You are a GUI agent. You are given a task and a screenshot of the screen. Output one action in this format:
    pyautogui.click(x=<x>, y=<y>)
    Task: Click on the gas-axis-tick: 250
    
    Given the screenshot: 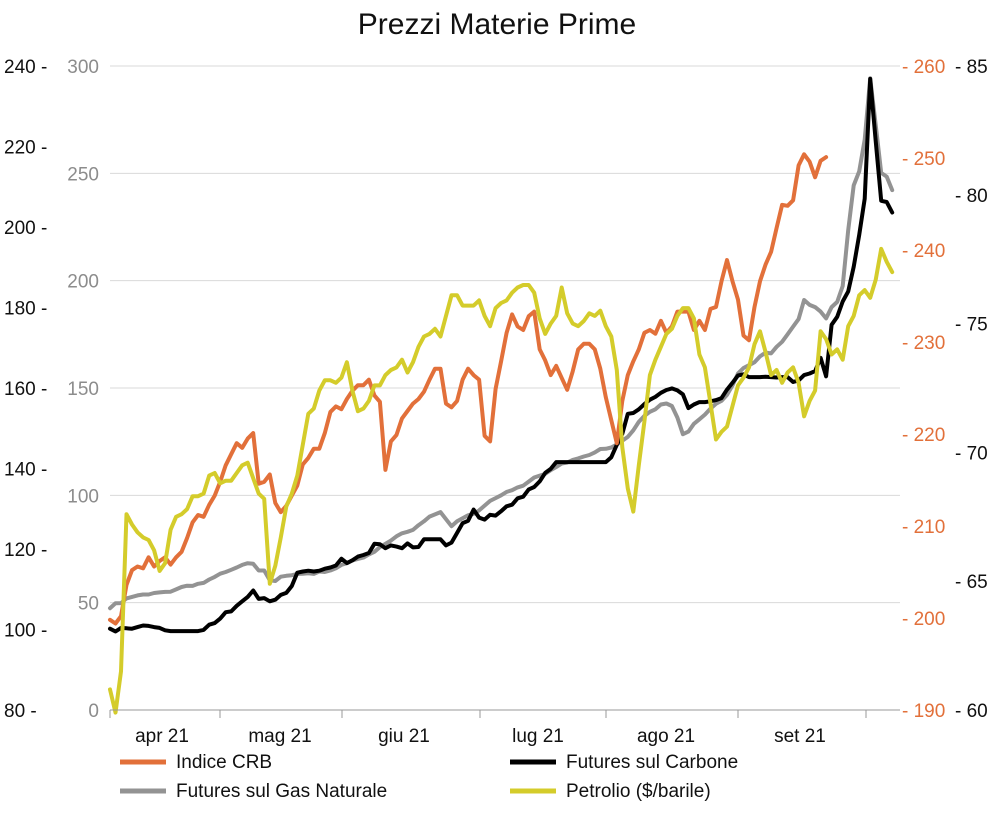 What is the action you would take?
    pyautogui.click(x=83, y=174)
    